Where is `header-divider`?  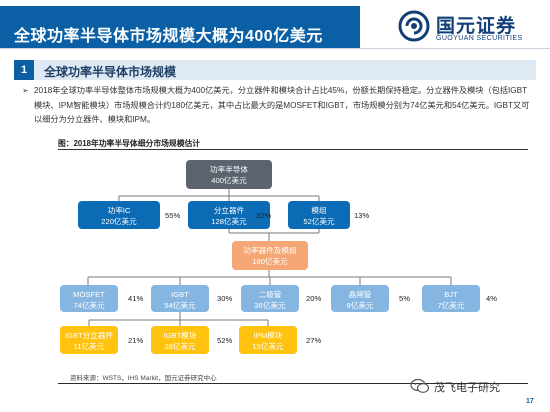
header-divider is located at coordinates (275, 48).